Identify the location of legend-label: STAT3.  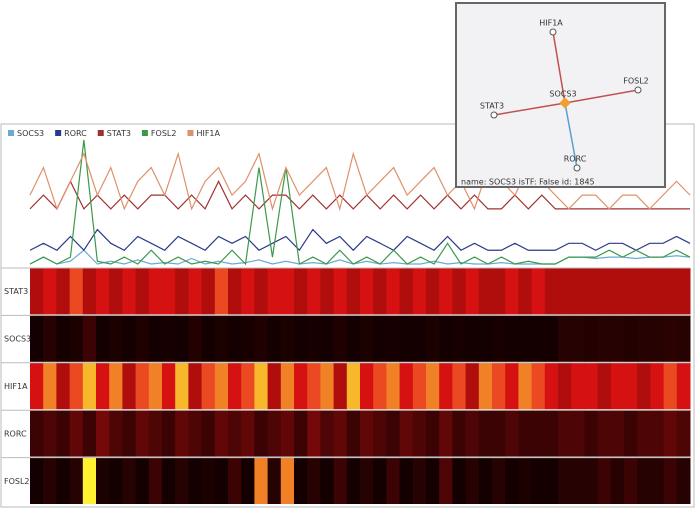
(119, 133).